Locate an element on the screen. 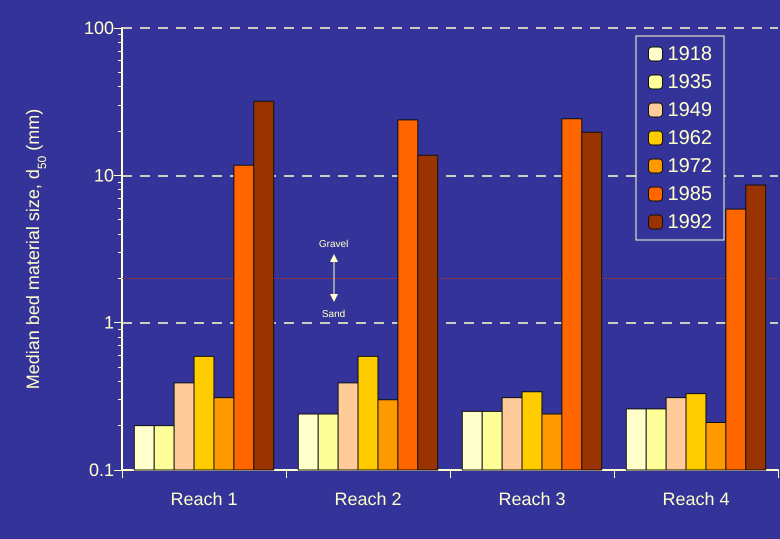 The width and height of the screenshot is (780, 539). annotation: Sand is located at coordinates (334, 314).